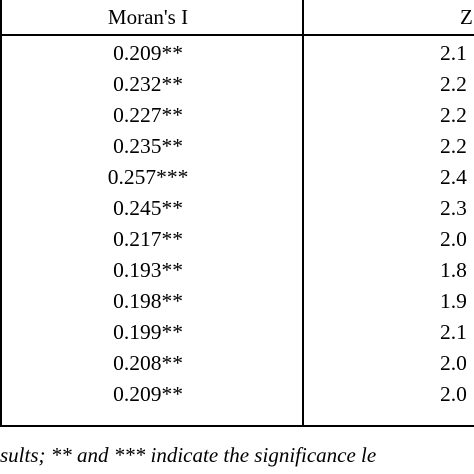  I want to click on z-value: 2.4, so click(453, 177).